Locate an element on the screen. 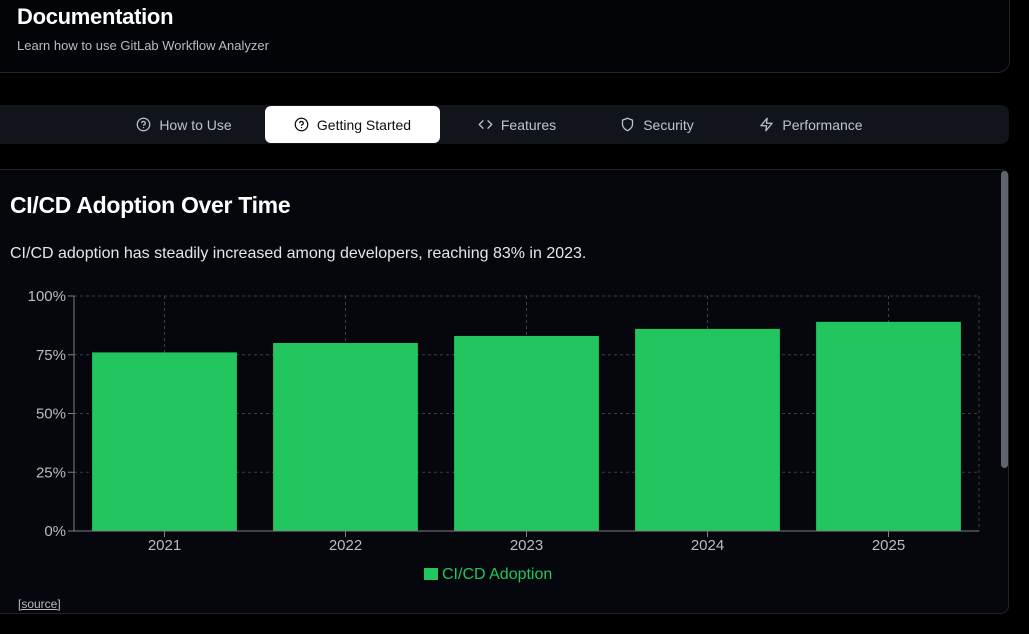  zap-icon is located at coordinates (767, 124).